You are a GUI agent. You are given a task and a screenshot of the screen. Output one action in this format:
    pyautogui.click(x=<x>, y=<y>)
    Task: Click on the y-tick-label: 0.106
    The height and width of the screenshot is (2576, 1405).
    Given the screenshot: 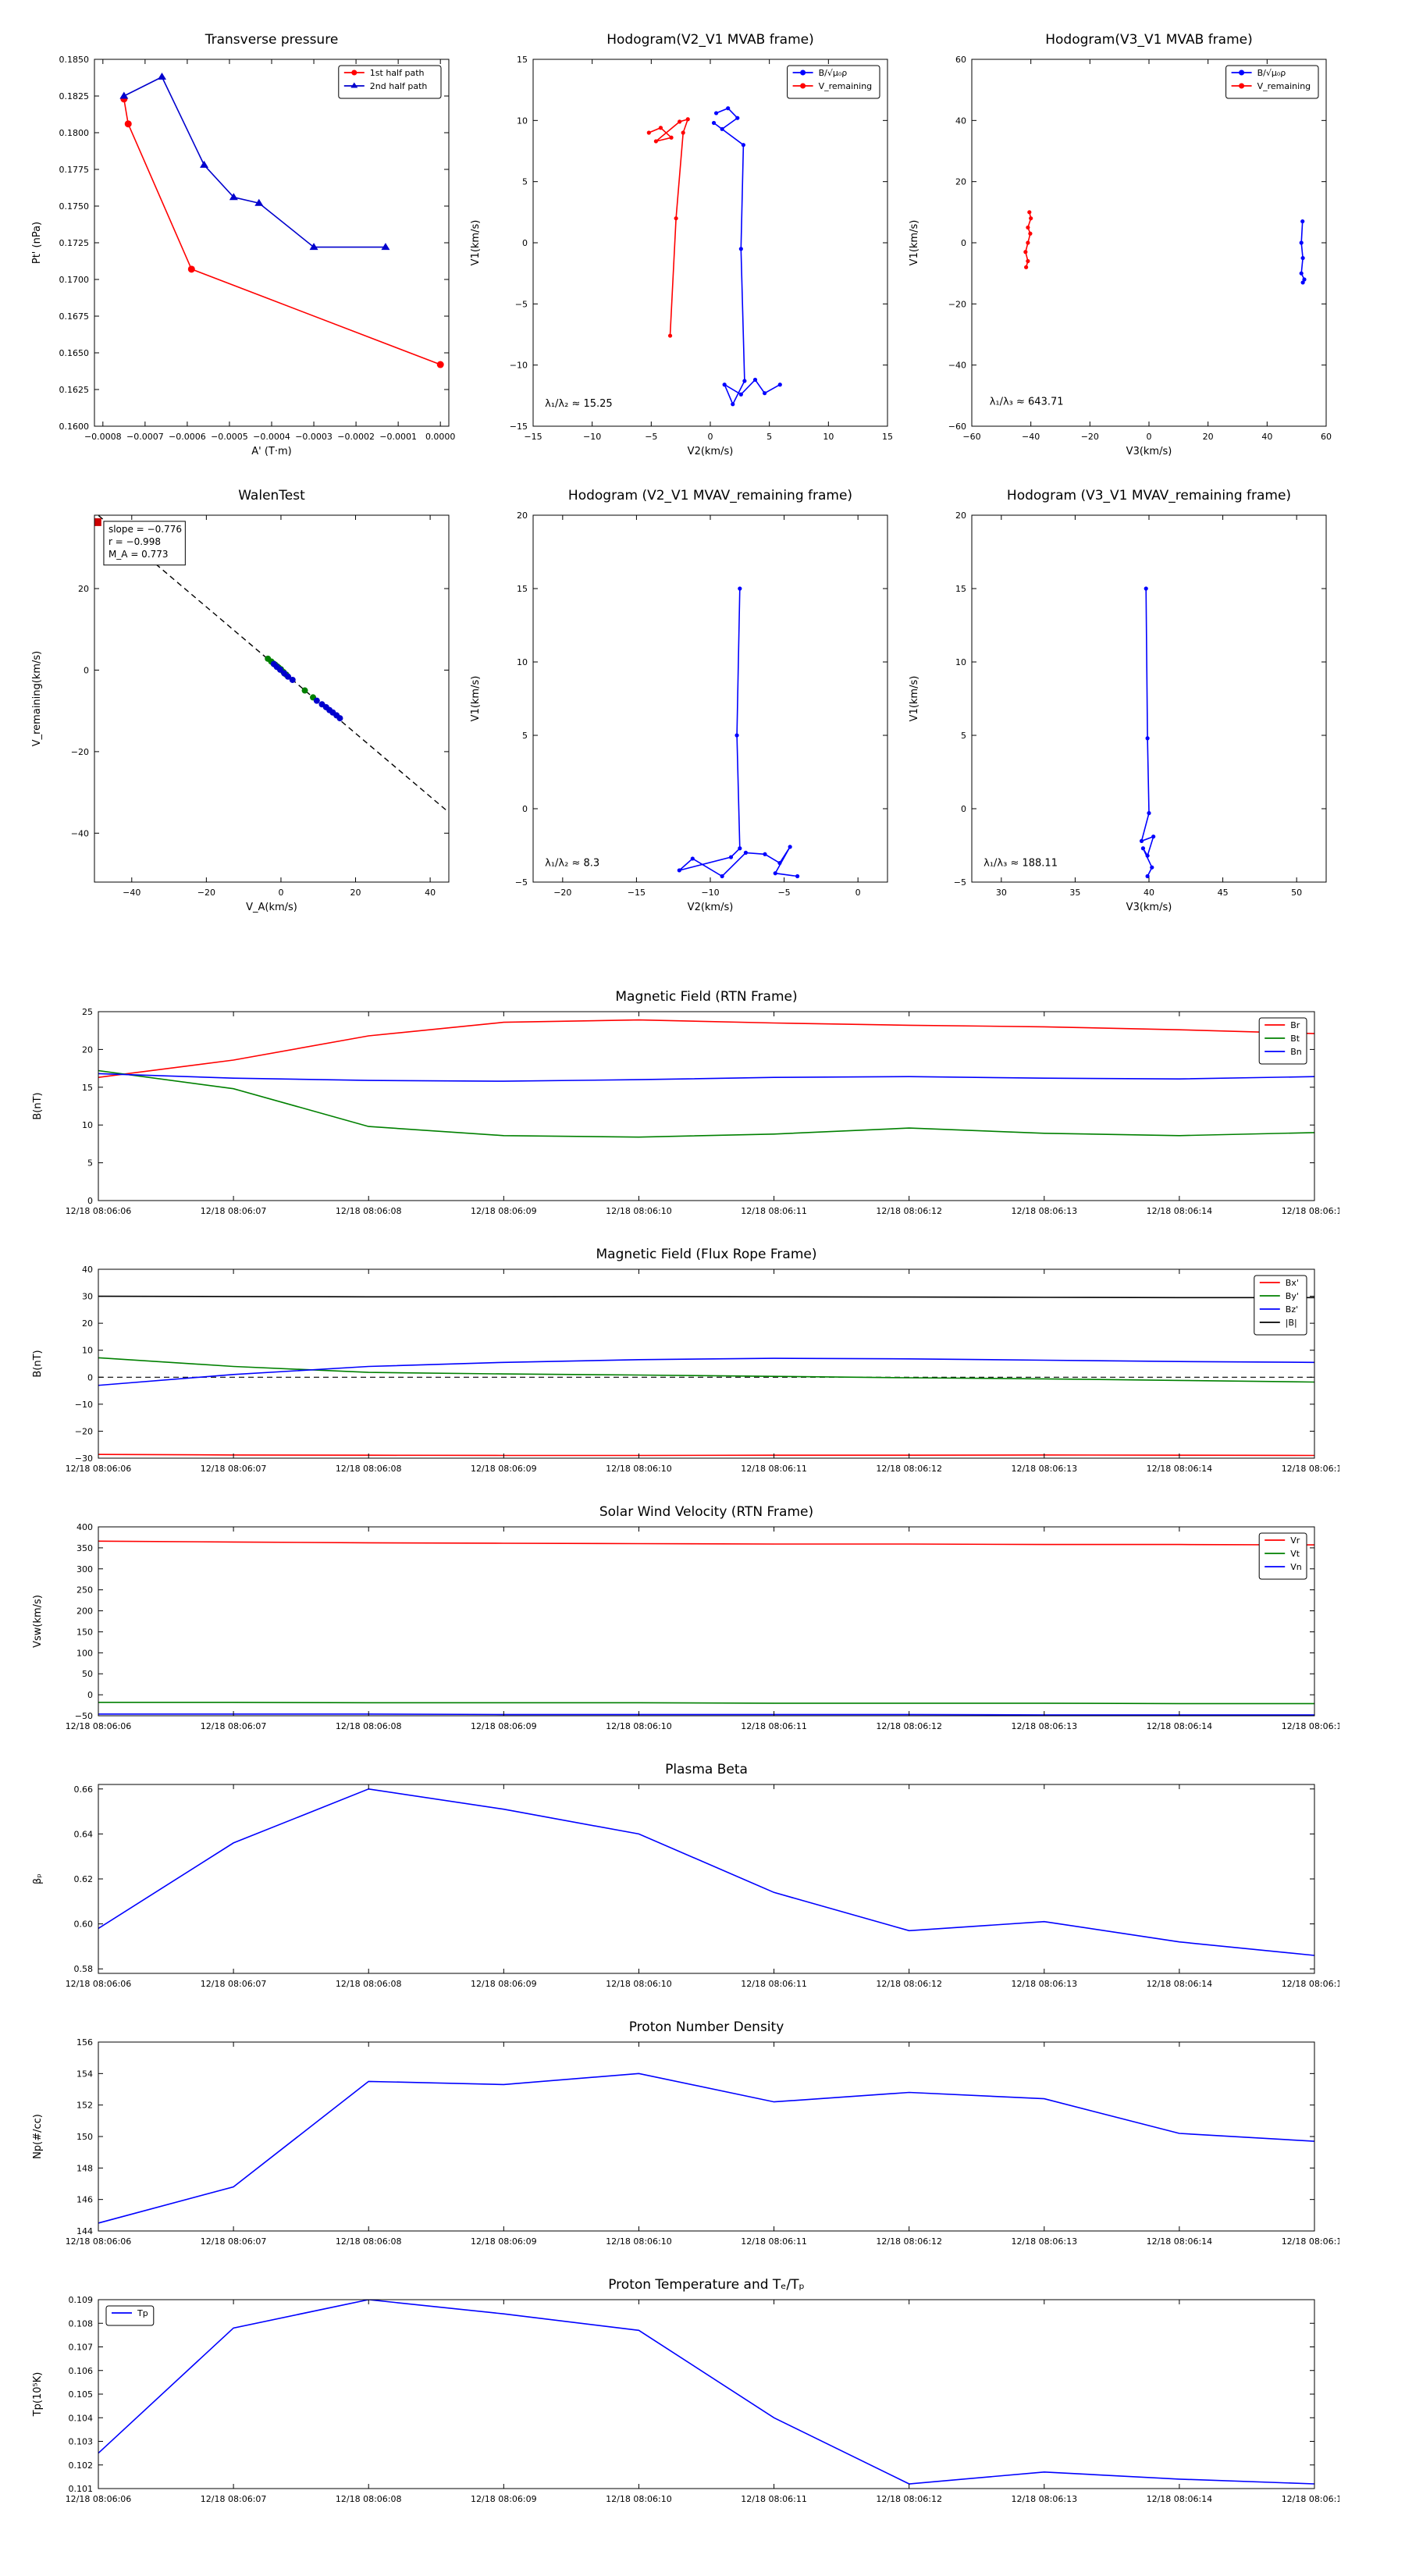 What is the action you would take?
    pyautogui.click(x=81, y=2371)
    